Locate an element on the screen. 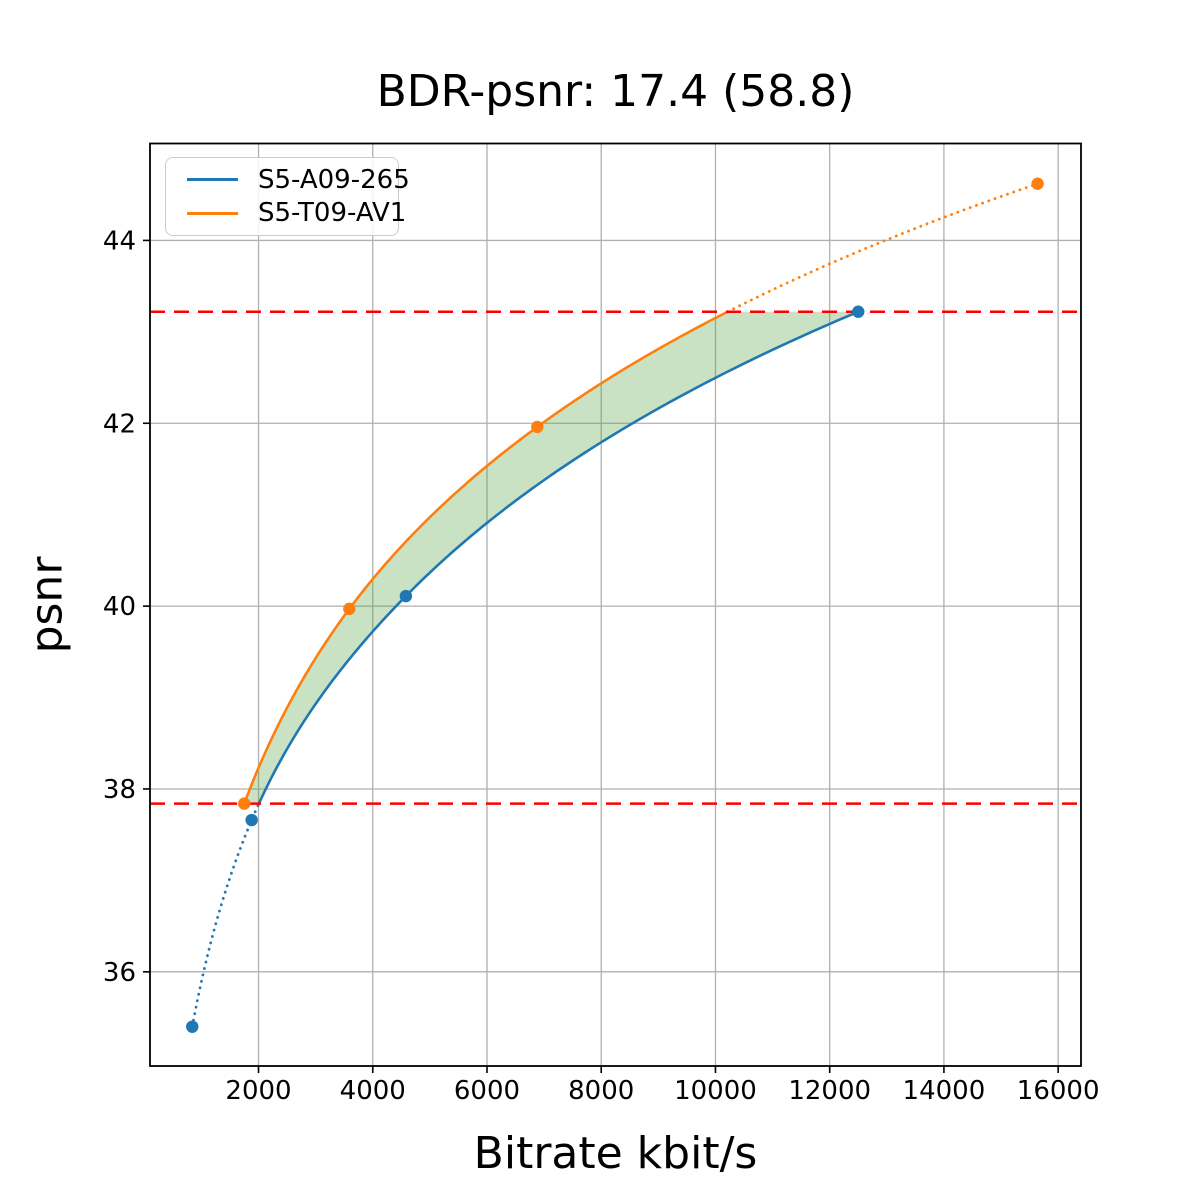 Image resolution: width=1200 pixels, height=1200 pixels. legend-item-label: S5-T09-AV1 is located at coordinates (332, 213).